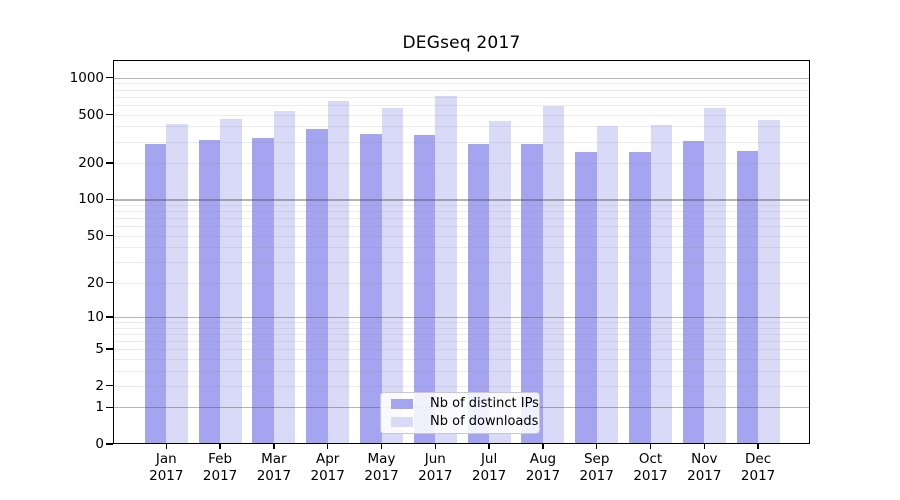 This screenshot has height=500, width=900. I want to click on x-tick-label-may: May 2017, so click(381, 467).